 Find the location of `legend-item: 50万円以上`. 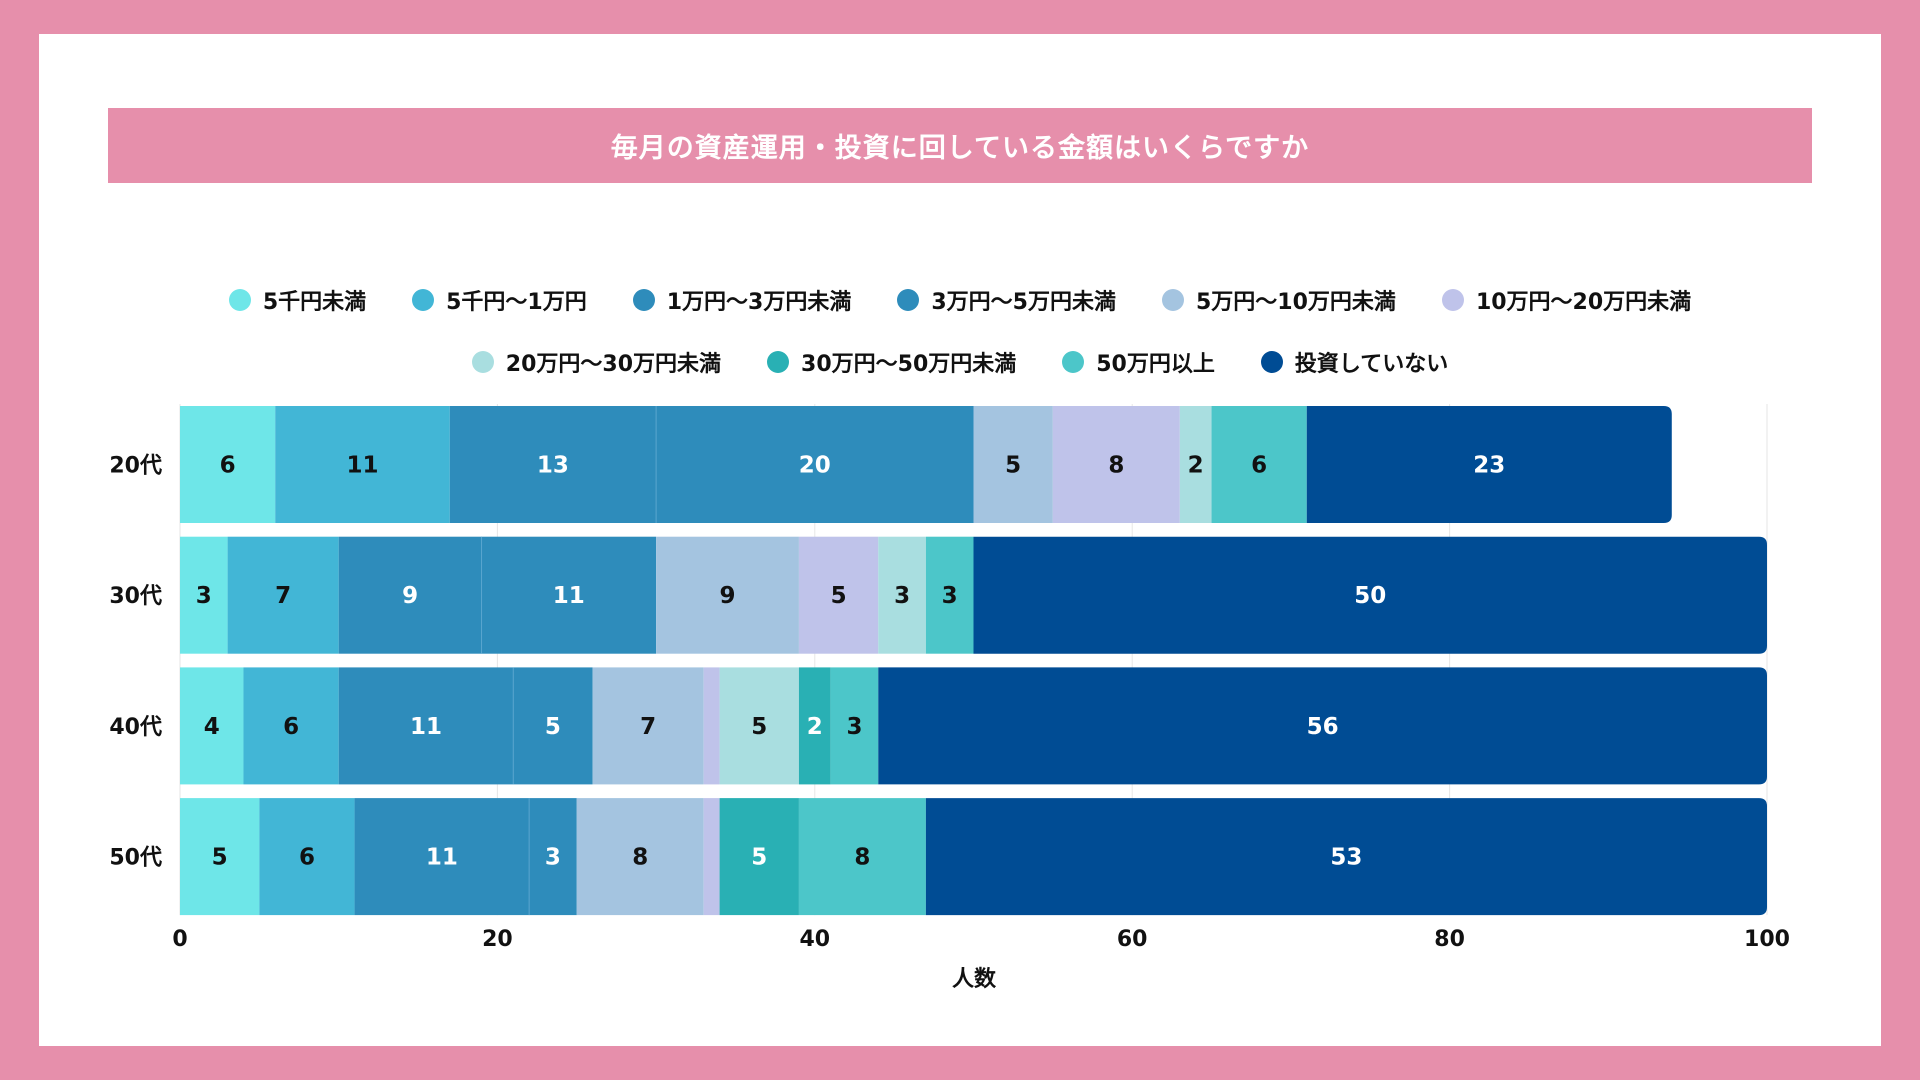

legend-item: 50万円以上 is located at coordinates (1138, 362).